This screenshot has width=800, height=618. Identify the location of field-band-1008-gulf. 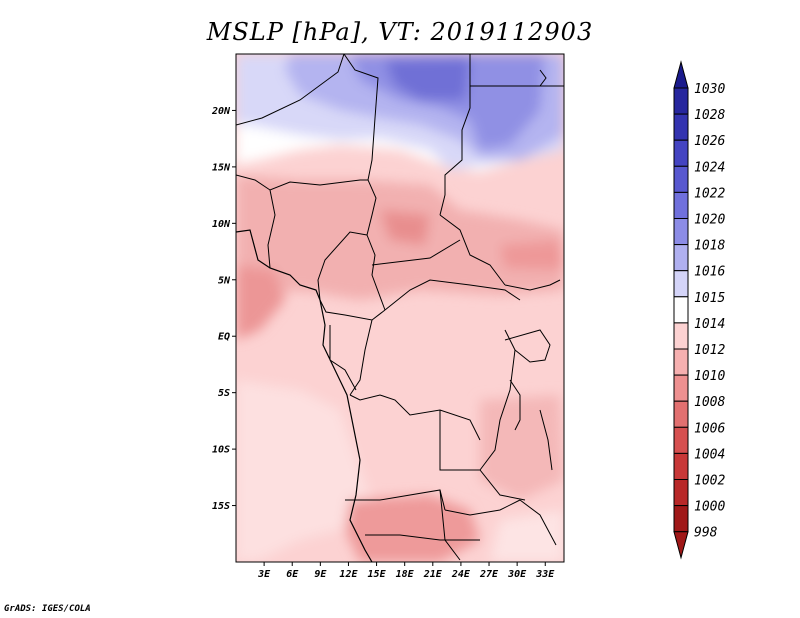
(260, 302).